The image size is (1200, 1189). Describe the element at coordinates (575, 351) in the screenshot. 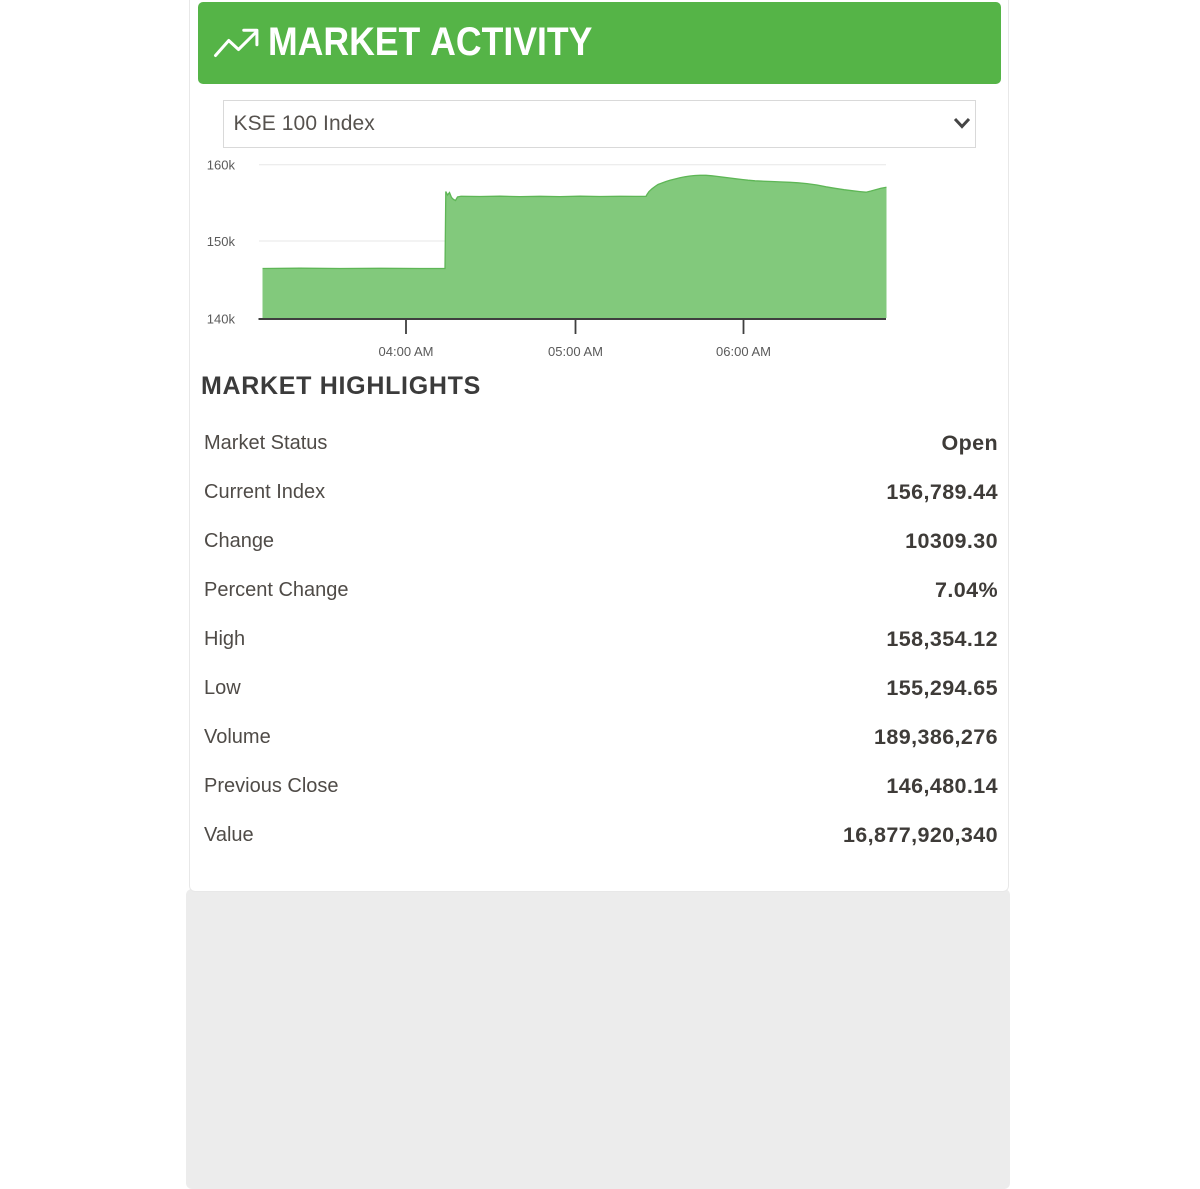

I see `svg-text: 05:00 AM` at that location.